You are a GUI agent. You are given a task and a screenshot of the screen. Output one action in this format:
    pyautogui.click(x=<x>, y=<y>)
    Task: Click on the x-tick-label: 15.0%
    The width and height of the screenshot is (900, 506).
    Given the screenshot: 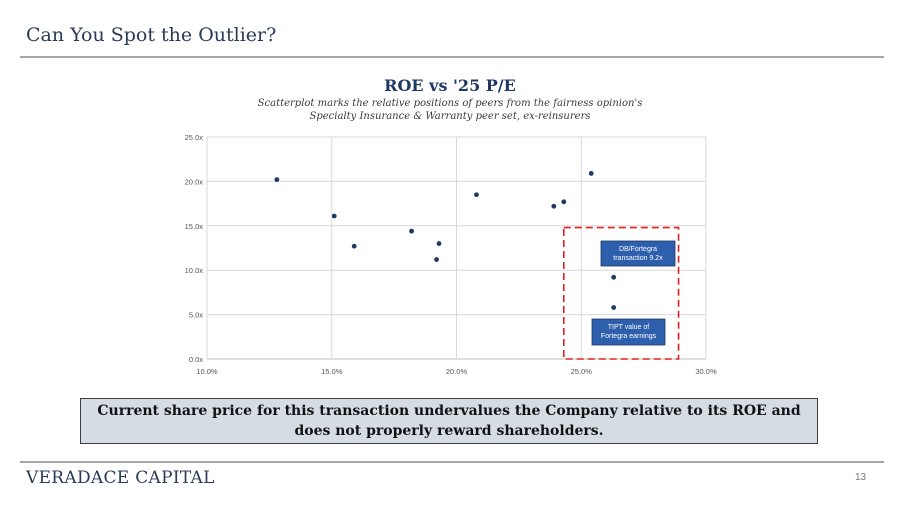 What is the action you would take?
    pyautogui.click(x=332, y=371)
    